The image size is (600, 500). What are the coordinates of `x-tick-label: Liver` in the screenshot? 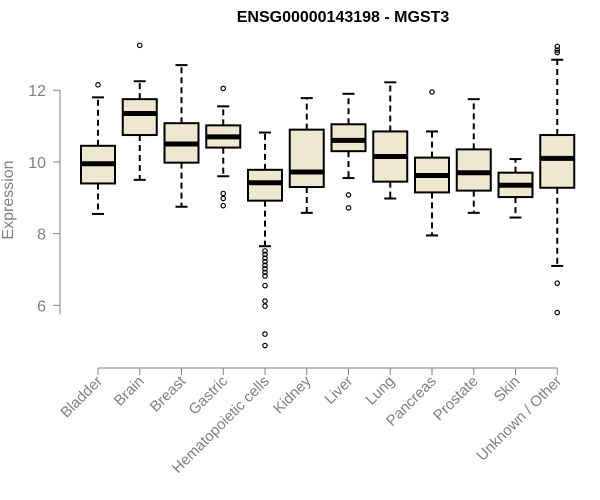 It's located at (338, 390).